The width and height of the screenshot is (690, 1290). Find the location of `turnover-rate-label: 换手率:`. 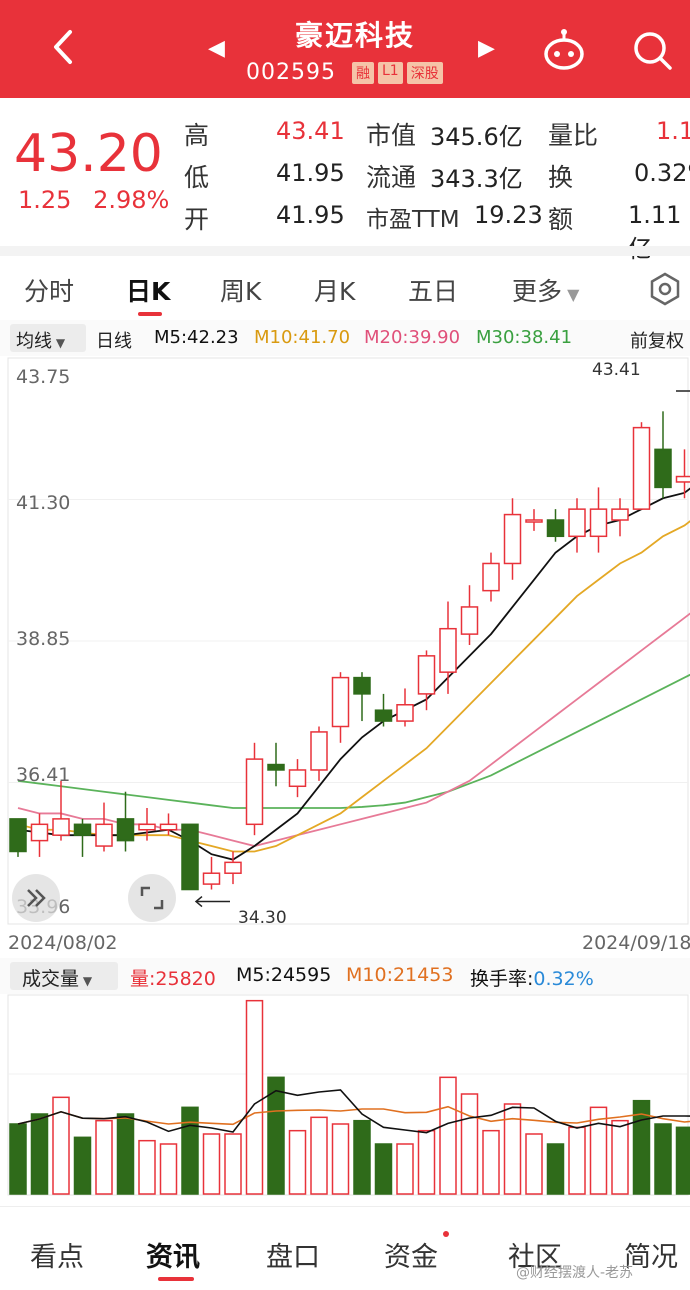

turnover-rate-label: 换手率: is located at coordinates (502, 979).